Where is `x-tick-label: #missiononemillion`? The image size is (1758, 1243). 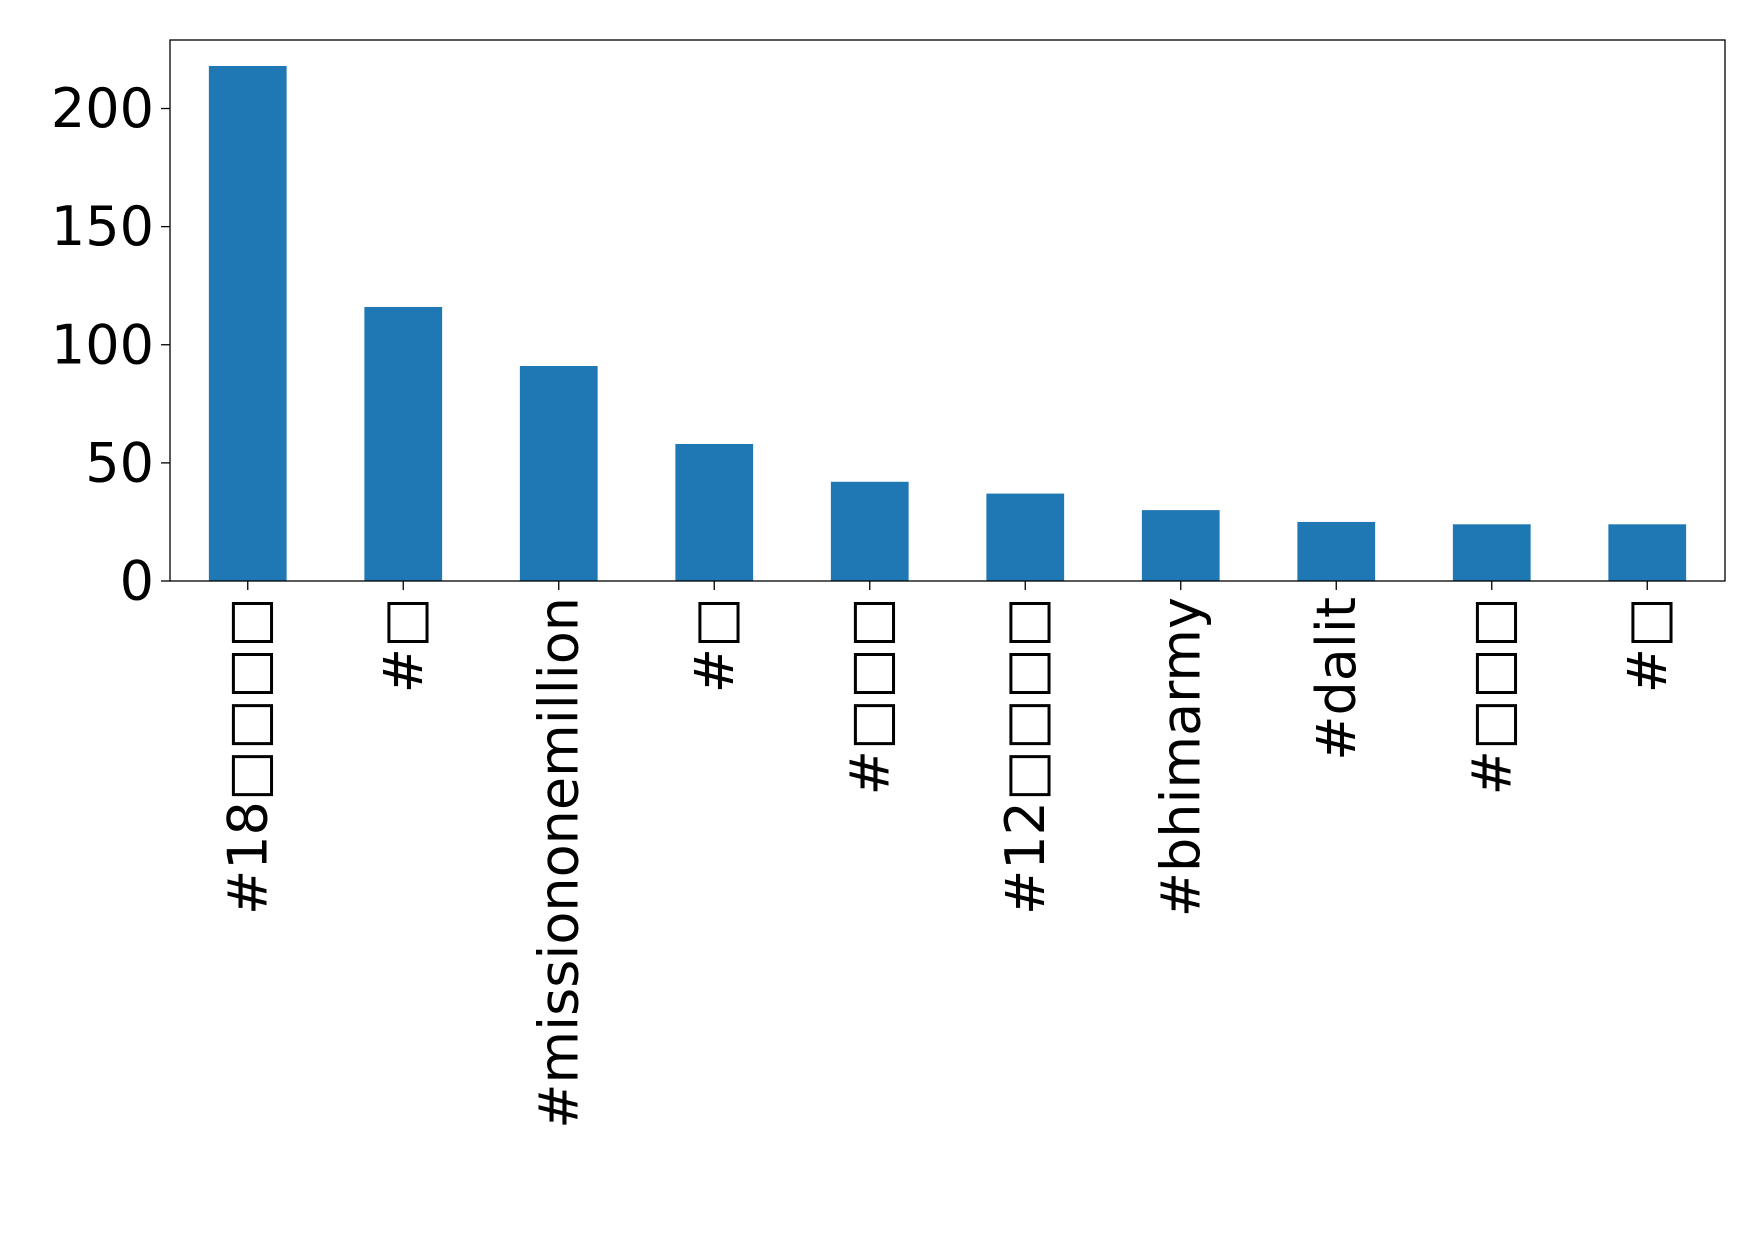 x-tick-label: #missiononemillion is located at coordinates (558, 863).